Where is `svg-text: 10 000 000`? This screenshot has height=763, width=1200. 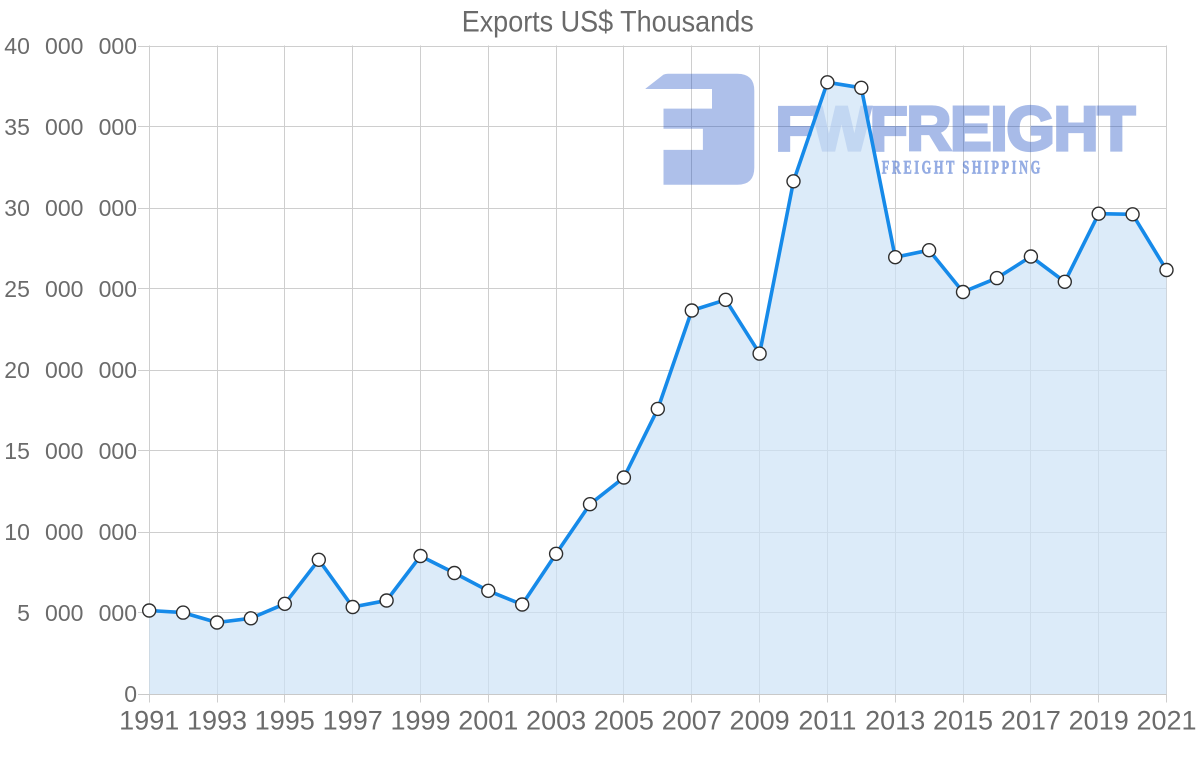
svg-text: 10 000 000 is located at coordinates (70, 532).